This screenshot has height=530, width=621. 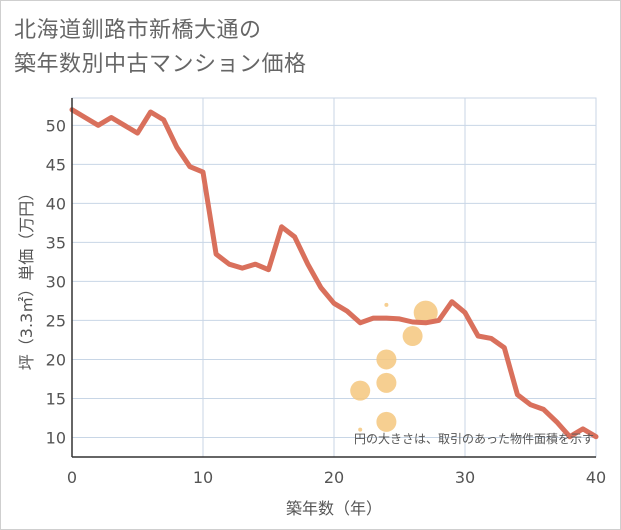 What do you see at coordinates (56, 125) in the screenshot?
I see `y-tick-label: 50` at bounding box center [56, 125].